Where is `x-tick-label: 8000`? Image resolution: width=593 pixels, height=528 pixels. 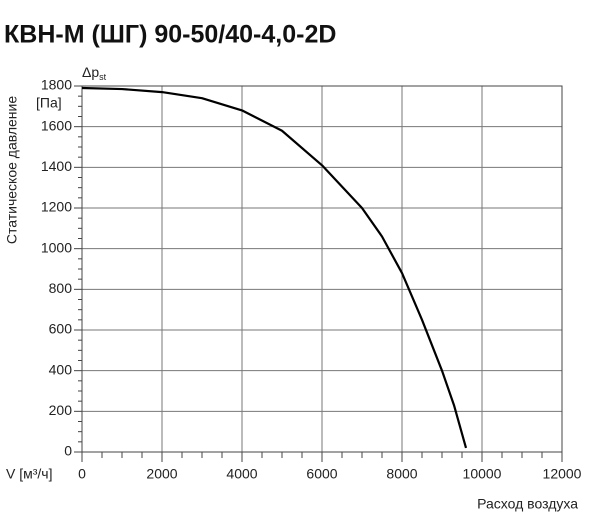
x-tick-label: 8000 is located at coordinates (401, 474).